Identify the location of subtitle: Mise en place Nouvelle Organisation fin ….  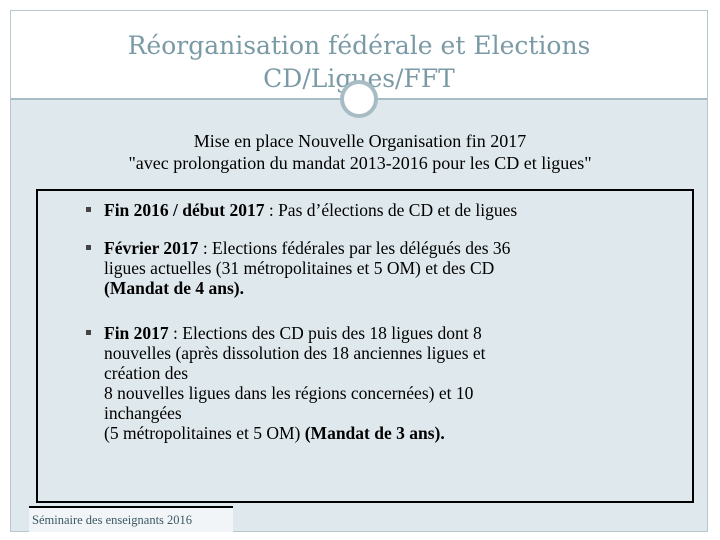
(360, 152).